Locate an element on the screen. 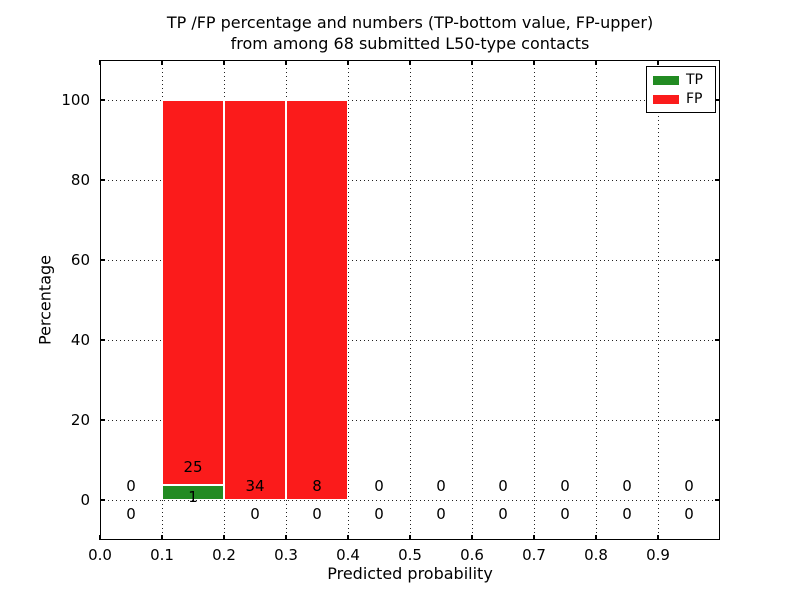 This screenshot has height=600, width=800. y-tick-label: 20 is located at coordinates (80, 420).